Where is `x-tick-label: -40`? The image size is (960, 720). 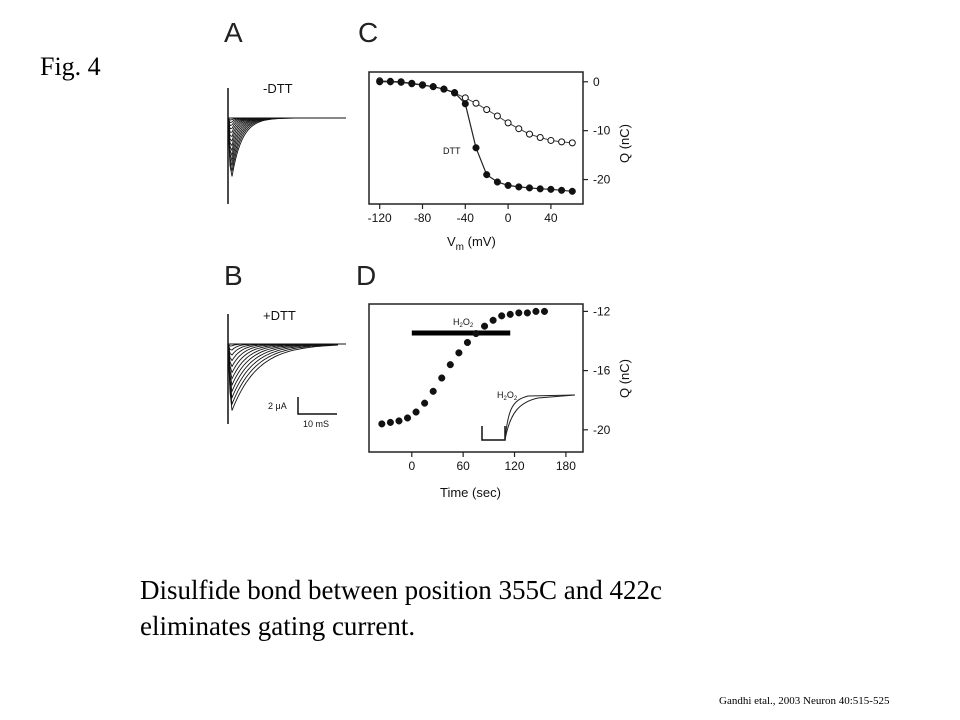 x-tick-label: -40 is located at coordinates (466, 218).